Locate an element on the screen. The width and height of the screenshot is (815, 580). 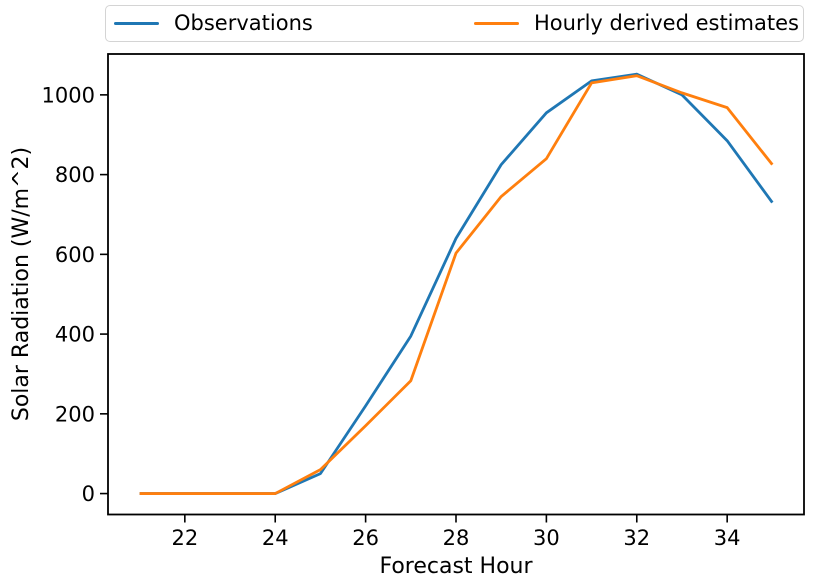
legend-entry-hourly-derived-estimates: Hourly derived estimates is located at coordinates (636, 23).